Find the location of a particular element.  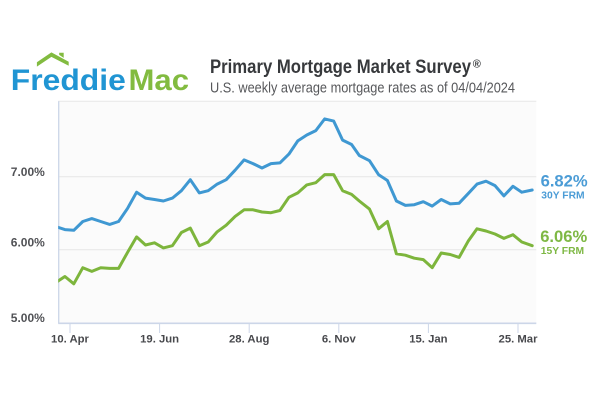

svg-text: 5.00% is located at coordinates (28, 318).